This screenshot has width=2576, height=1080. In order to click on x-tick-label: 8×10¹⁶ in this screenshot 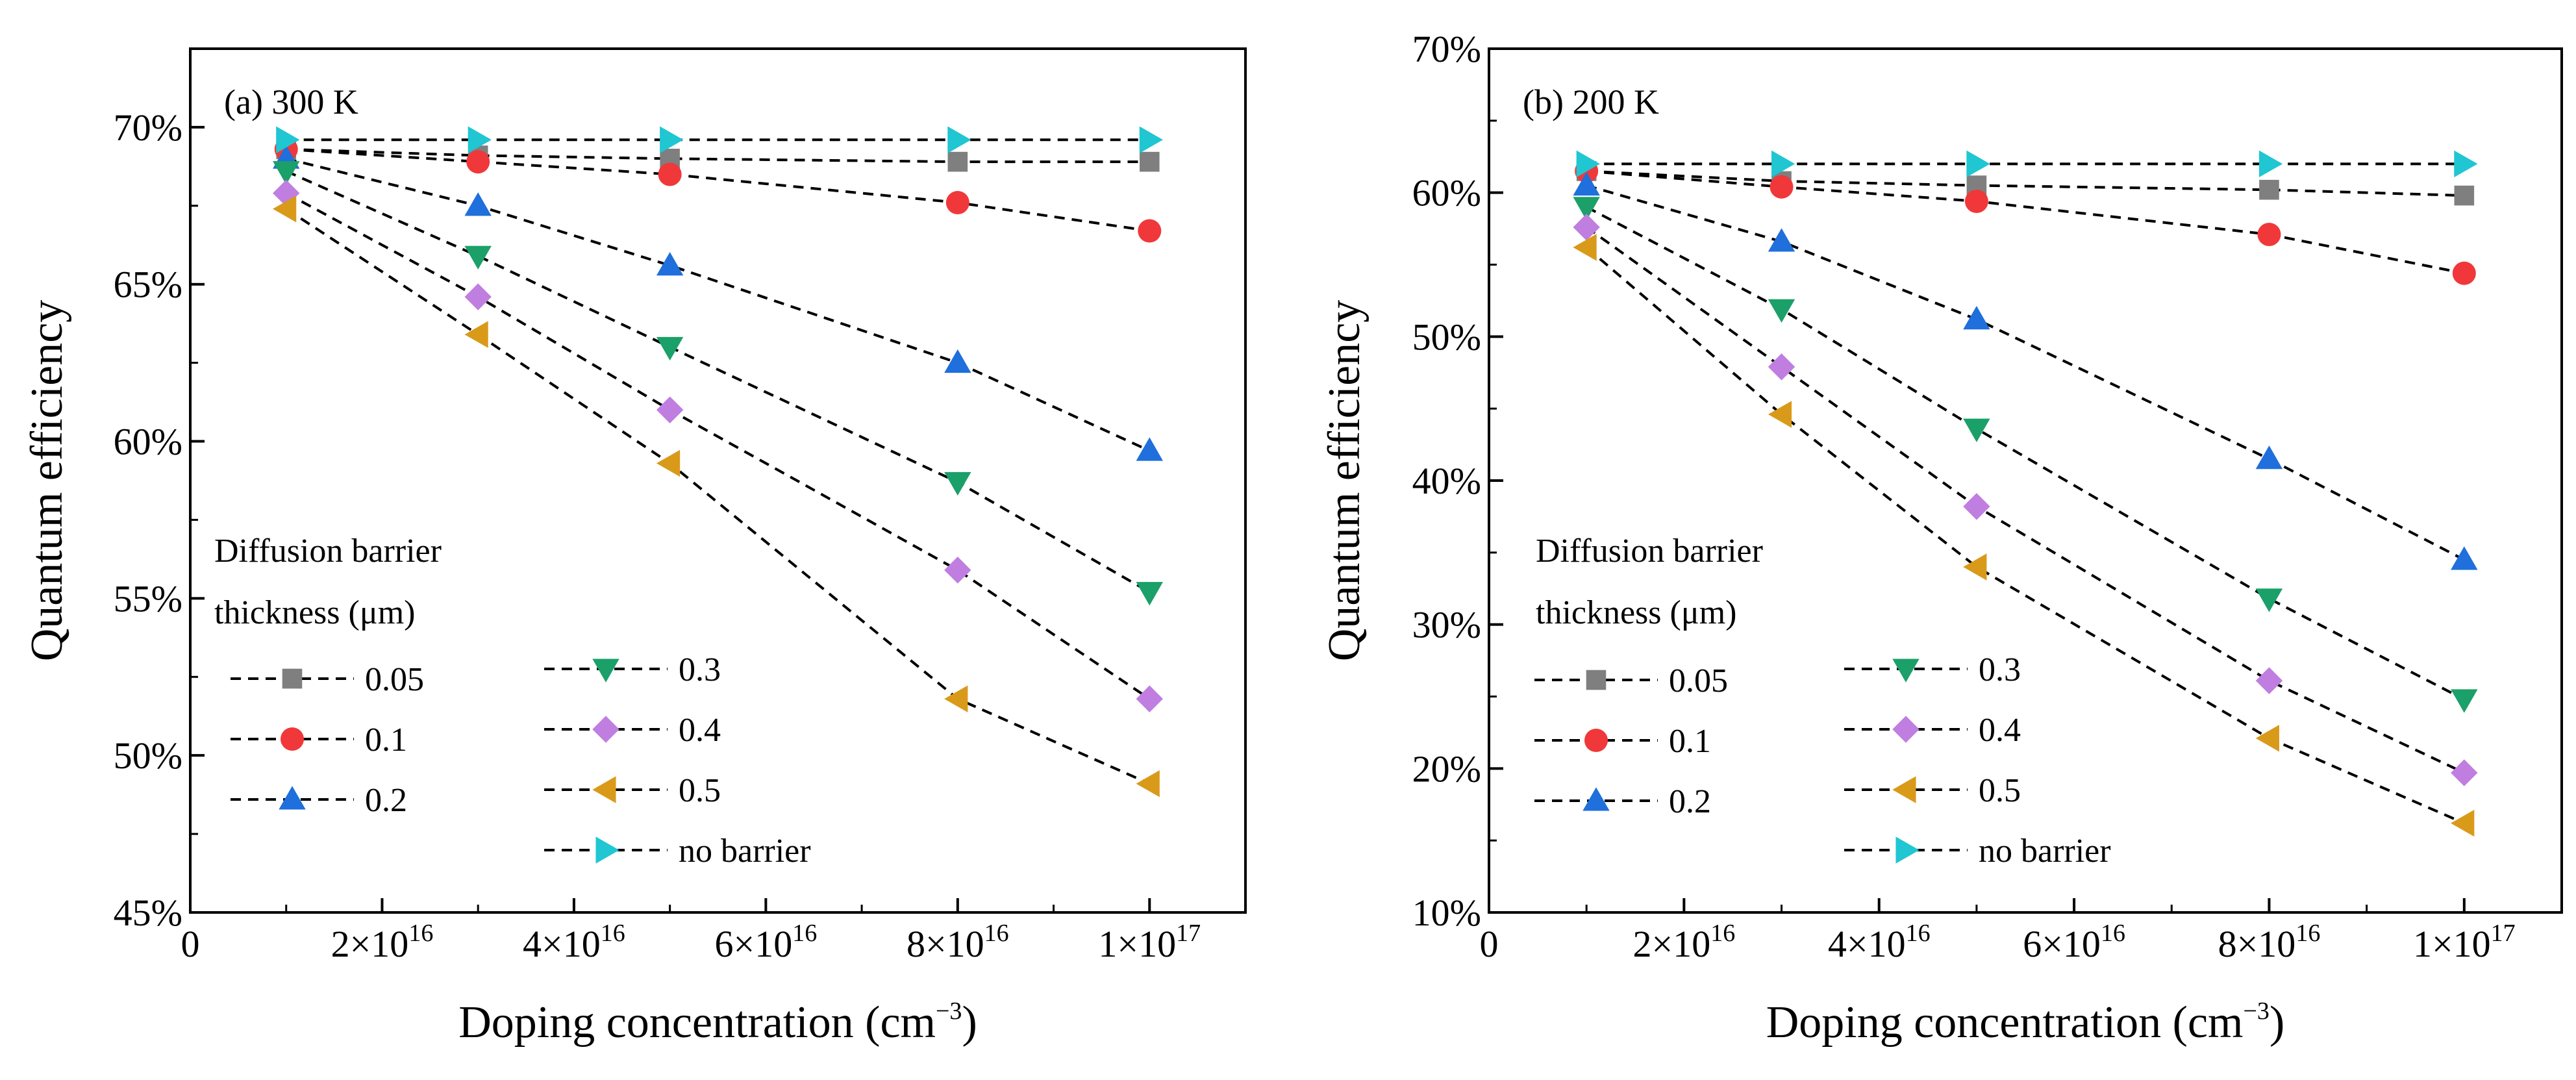, I will do `click(958, 942)`.